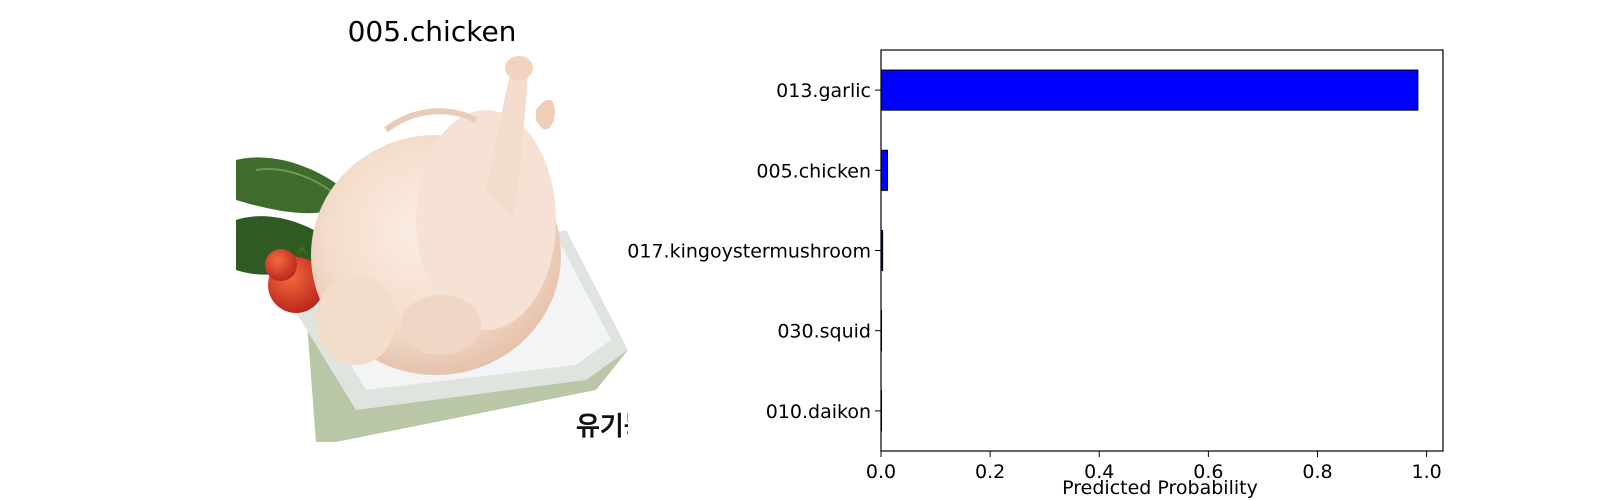  Describe the element at coordinates (824, 332) in the screenshot. I see `y-tick-label-3: 030.squid` at that location.